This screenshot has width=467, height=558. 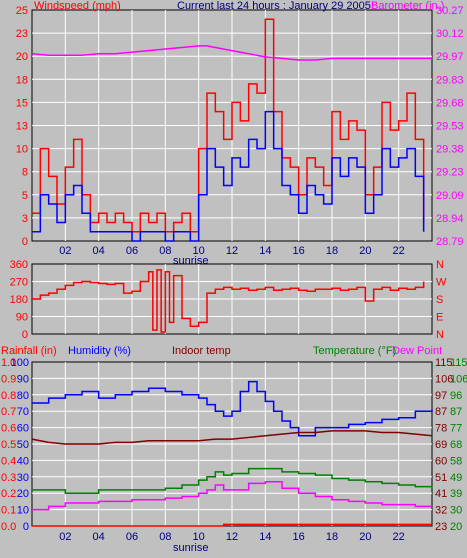 What do you see at coordinates (23, 396) in the screenshot?
I see `humidity-tick: 80` at bounding box center [23, 396].